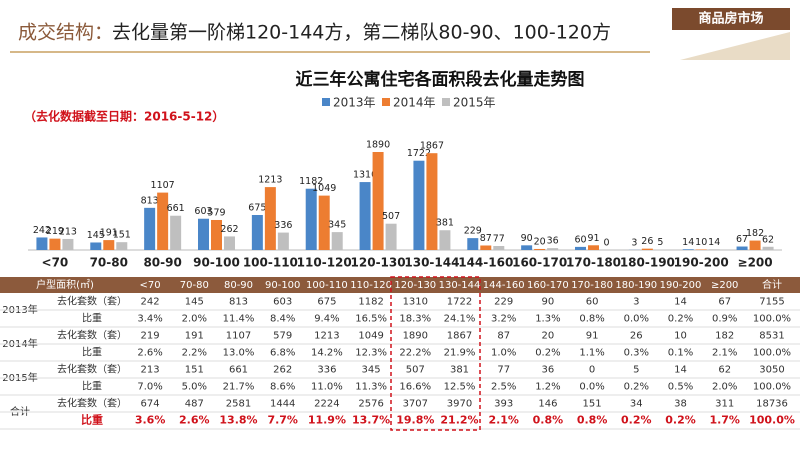  What do you see at coordinates (386, 102) in the screenshot?
I see `legend-swatch` at bounding box center [386, 102].